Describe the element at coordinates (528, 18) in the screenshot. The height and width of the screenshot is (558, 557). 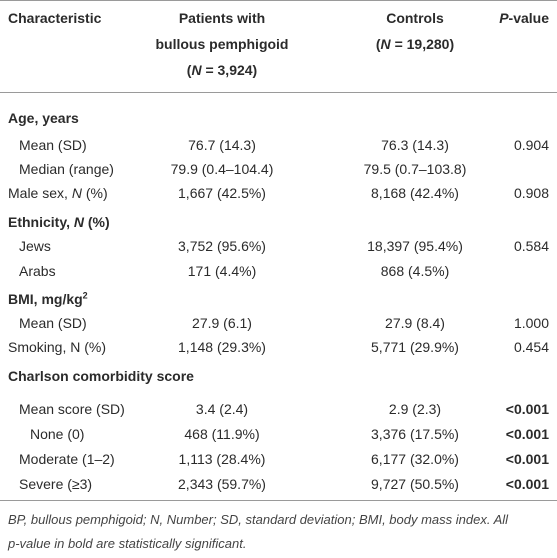
I see `text-run: -value` at that location.